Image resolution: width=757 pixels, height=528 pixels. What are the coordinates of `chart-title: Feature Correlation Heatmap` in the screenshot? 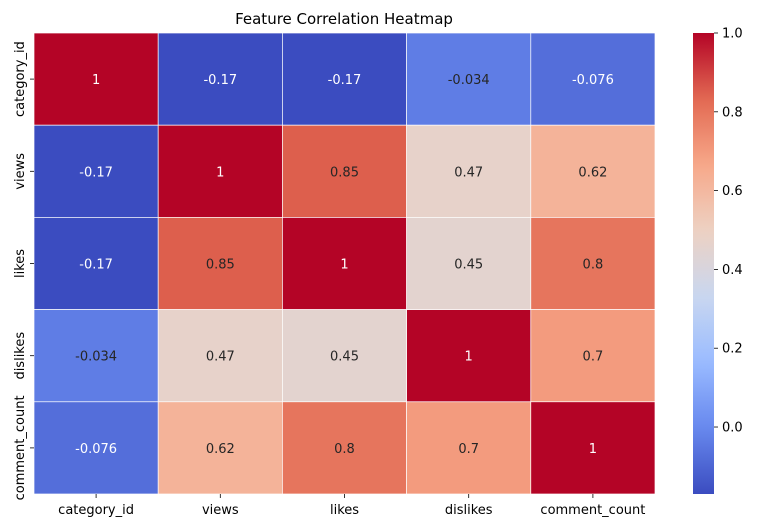 It's located at (344, 19).